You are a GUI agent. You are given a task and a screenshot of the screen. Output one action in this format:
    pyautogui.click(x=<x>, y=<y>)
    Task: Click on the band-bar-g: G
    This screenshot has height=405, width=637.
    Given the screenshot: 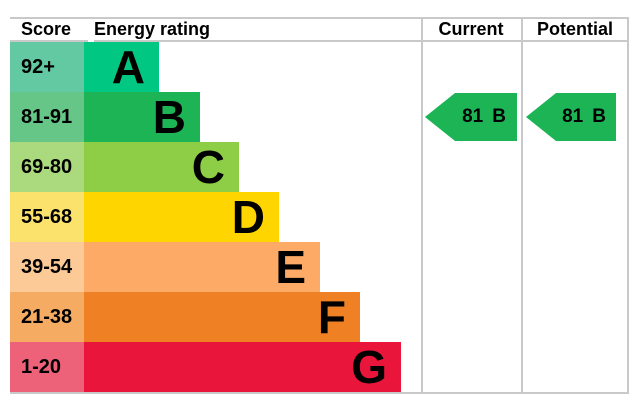 What is the action you would take?
    pyautogui.click(x=242, y=367)
    